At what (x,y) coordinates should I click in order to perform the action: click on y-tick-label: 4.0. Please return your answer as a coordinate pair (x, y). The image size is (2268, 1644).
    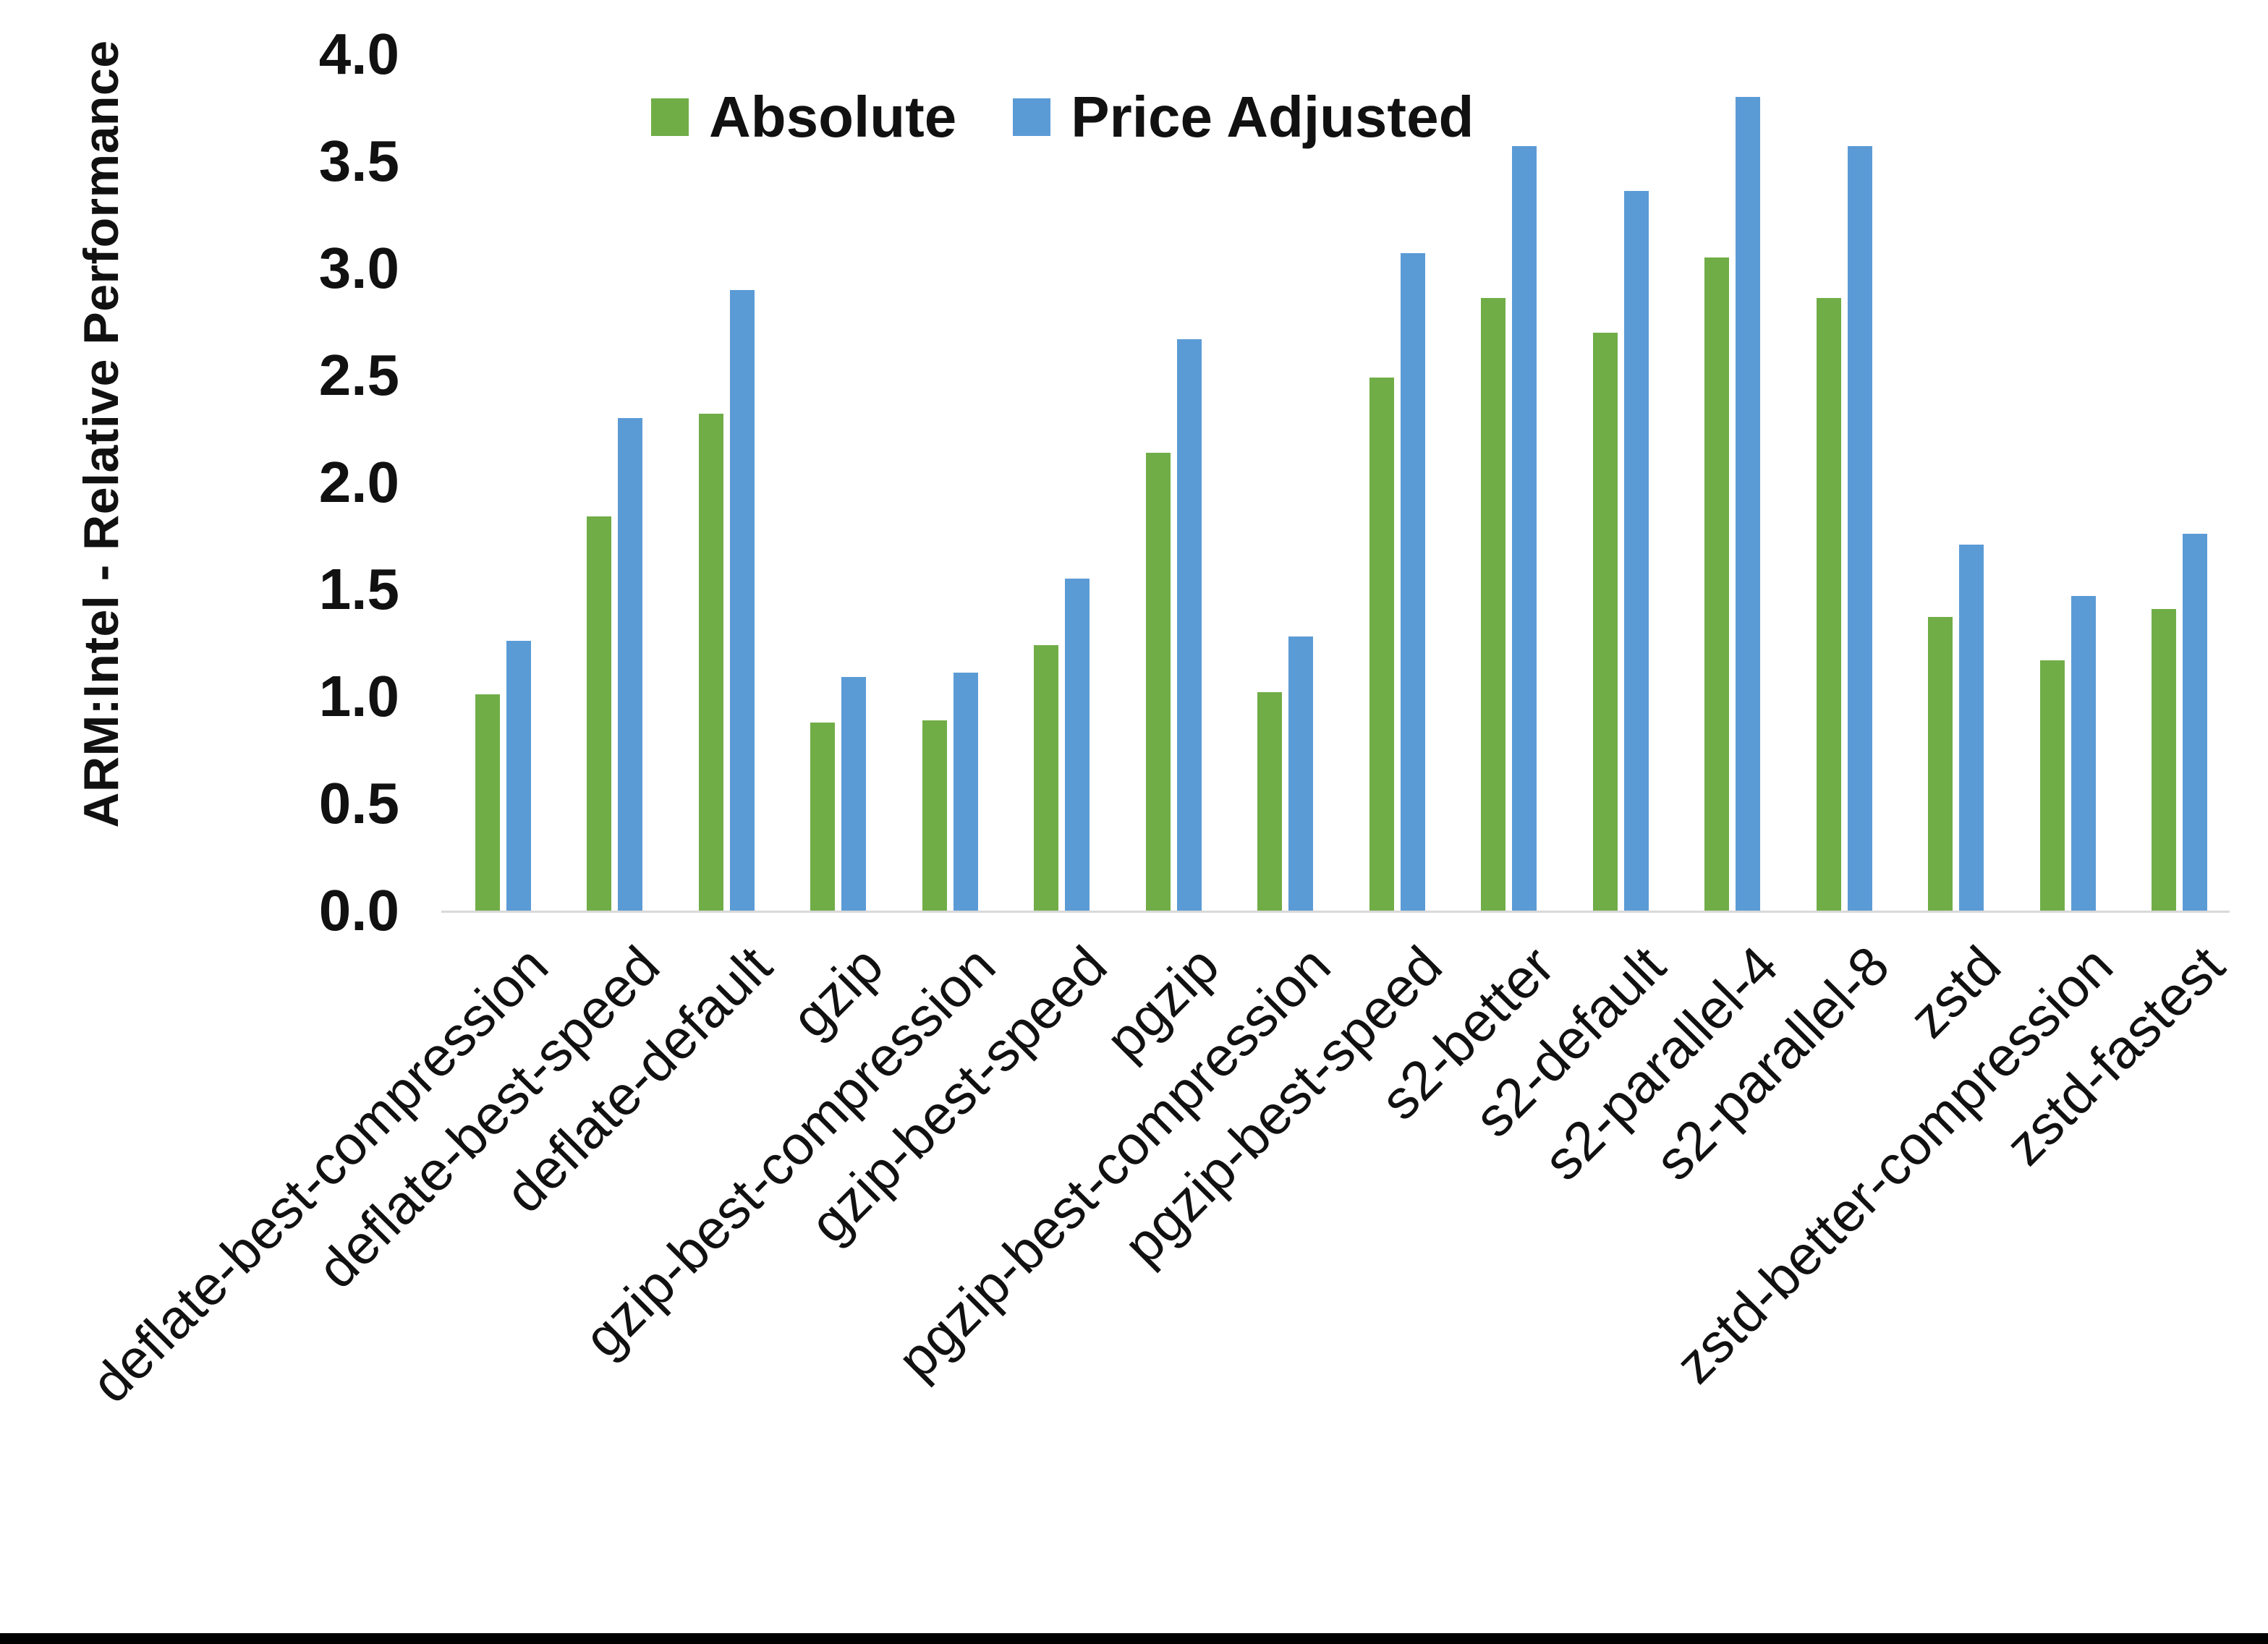
    Looking at the image, I should click on (358, 54).